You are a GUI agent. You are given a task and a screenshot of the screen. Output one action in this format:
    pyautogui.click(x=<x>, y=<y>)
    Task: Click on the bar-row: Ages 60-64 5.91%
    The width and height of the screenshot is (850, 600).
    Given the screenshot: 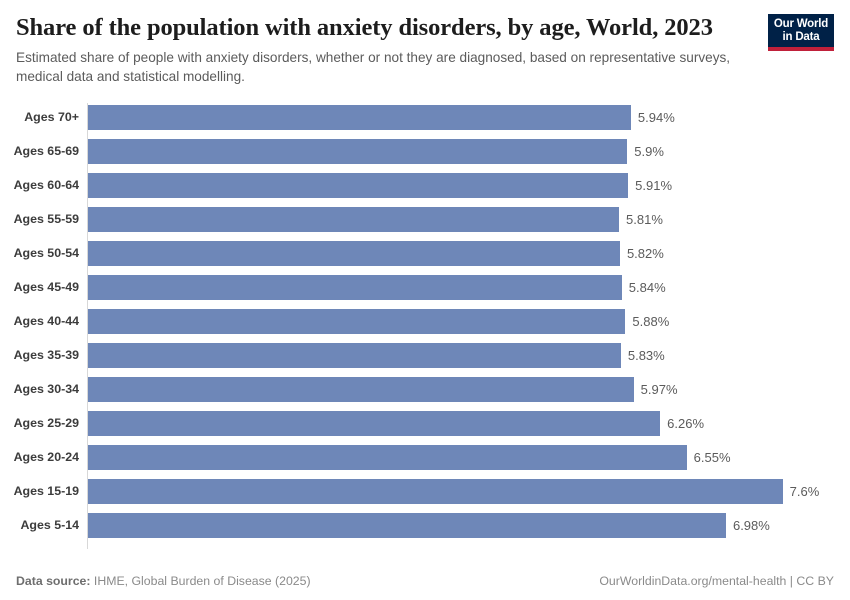 What is the action you would take?
    pyautogui.click(x=425, y=185)
    